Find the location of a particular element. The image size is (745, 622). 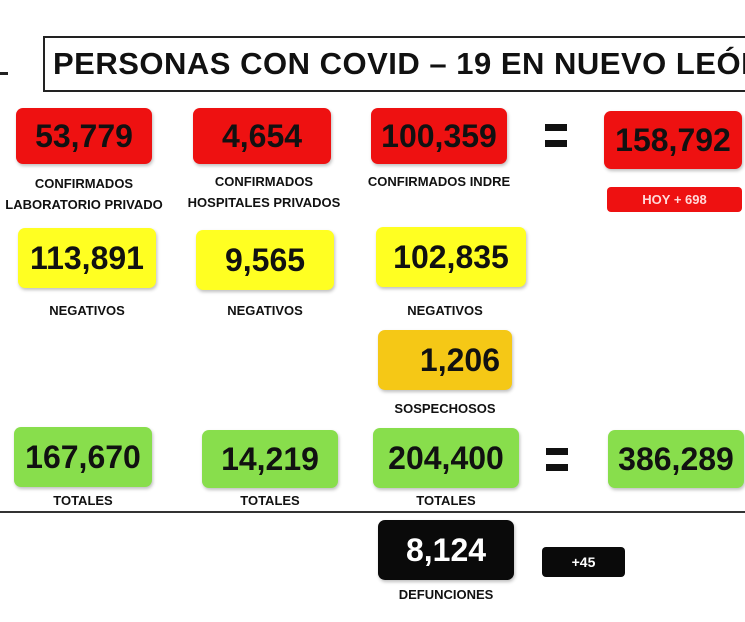

defunciones-delta-badge: +45 is located at coordinates (583, 562).